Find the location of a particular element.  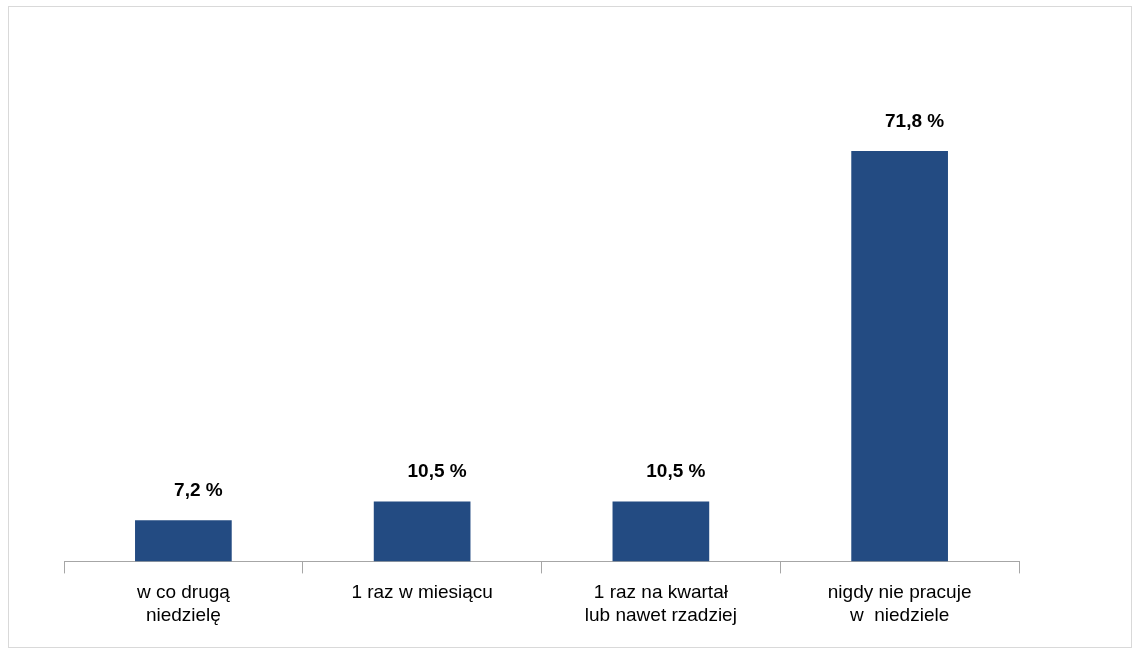

x-tick-label: 1 raz na kwartał lub nawet rzadziej is located at coordinates (660, 603).